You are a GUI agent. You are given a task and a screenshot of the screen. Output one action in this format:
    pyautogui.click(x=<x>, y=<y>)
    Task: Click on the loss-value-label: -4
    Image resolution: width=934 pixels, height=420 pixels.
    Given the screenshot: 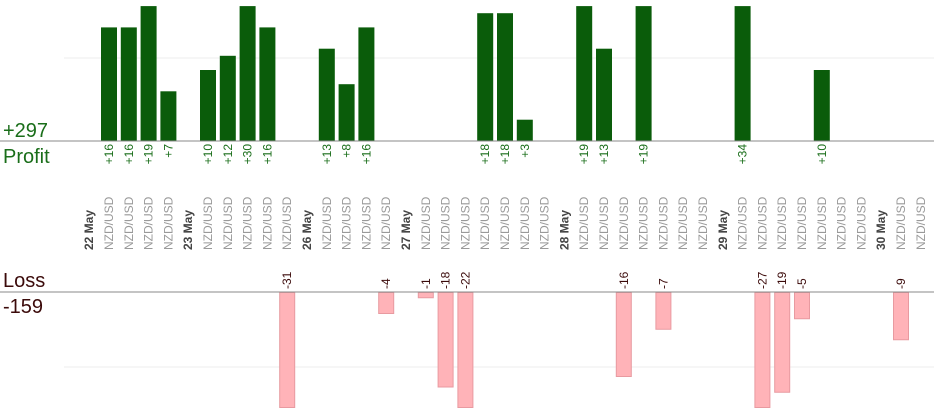 What is the action you would take?
    pyautogui.click(x=386, y=283)
    